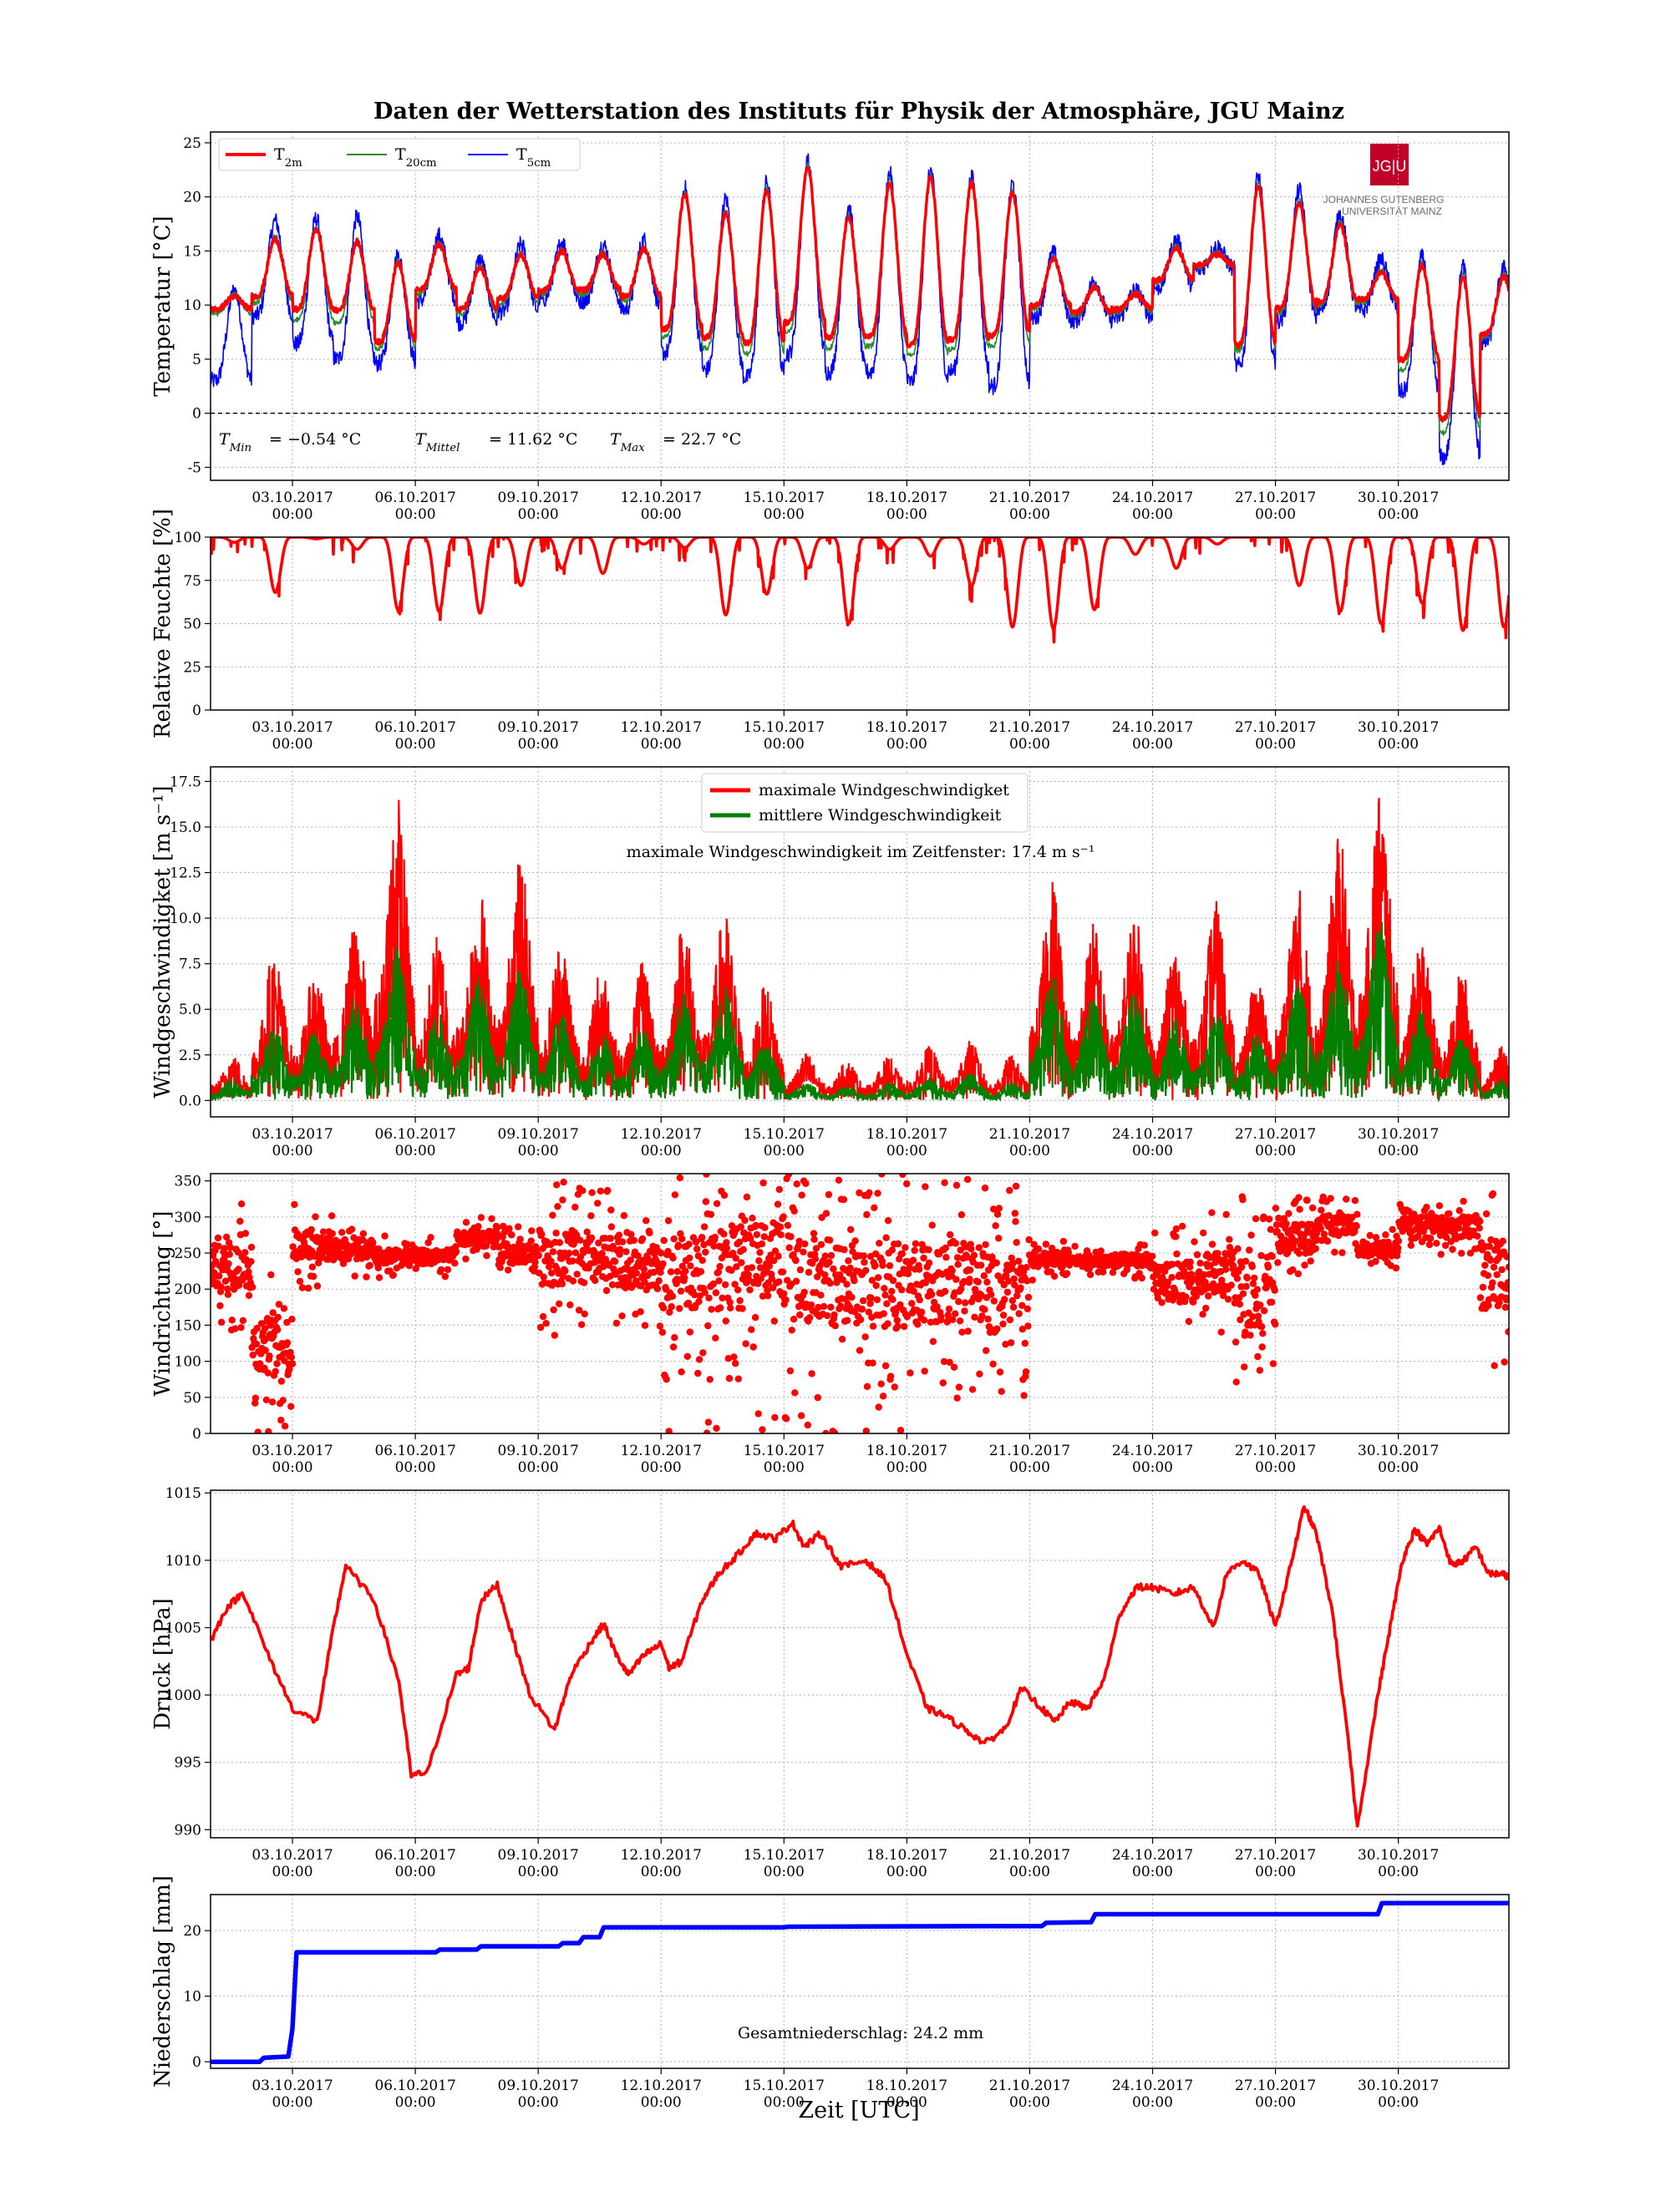  What do you see at coordinates (188, 1764) in the screenshot?
I see `y-tick-label: 995` at bounding box center [188, 1764].